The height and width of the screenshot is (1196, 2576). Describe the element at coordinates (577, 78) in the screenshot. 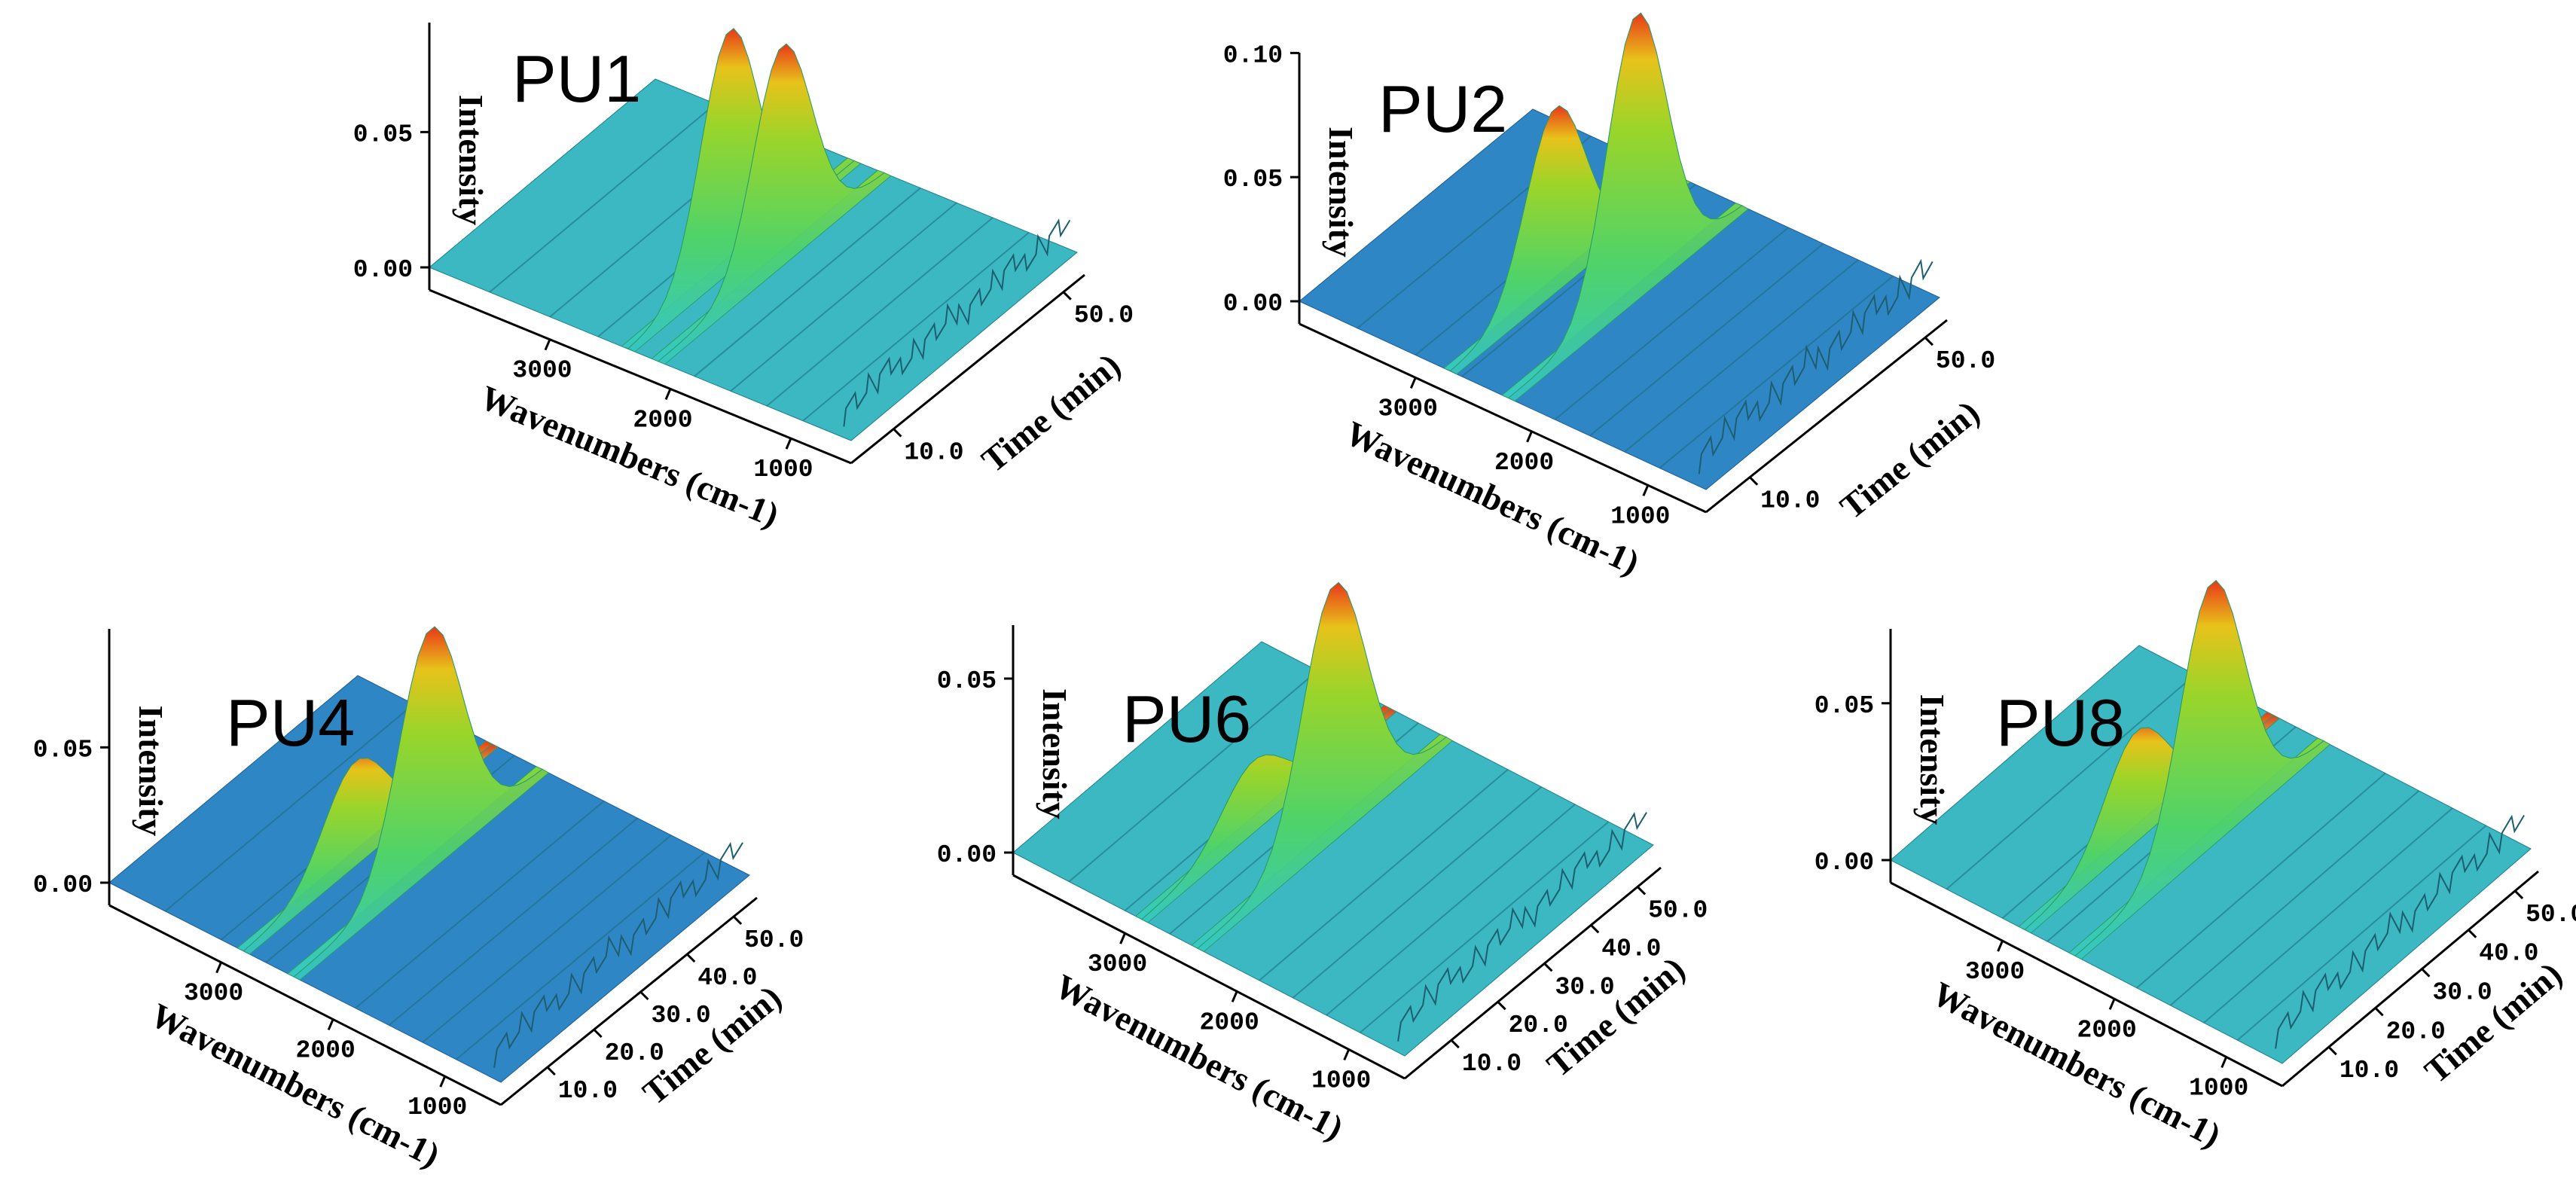

I see `panel-title: PU1` at that location.